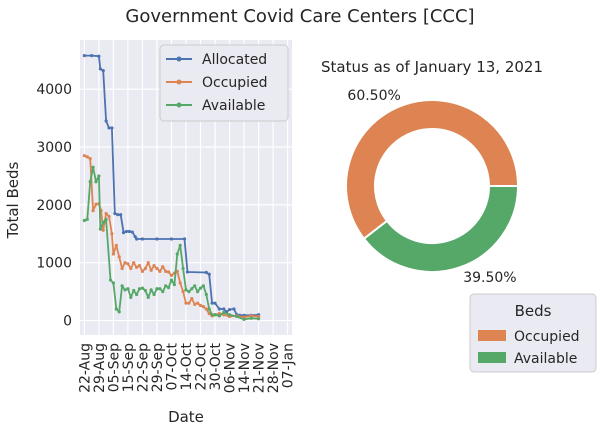  Describe the element at coordinates (492, 357) in the screenshot. I see `legend-swatch` at that location.